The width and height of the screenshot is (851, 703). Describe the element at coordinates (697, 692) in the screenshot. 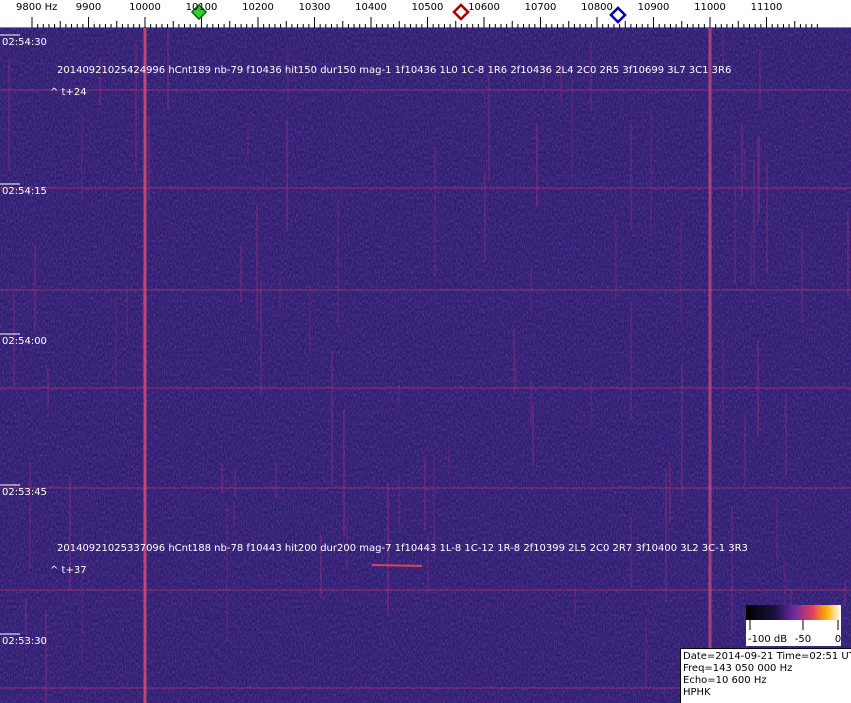

I see `info-line: HPHK` at that location.